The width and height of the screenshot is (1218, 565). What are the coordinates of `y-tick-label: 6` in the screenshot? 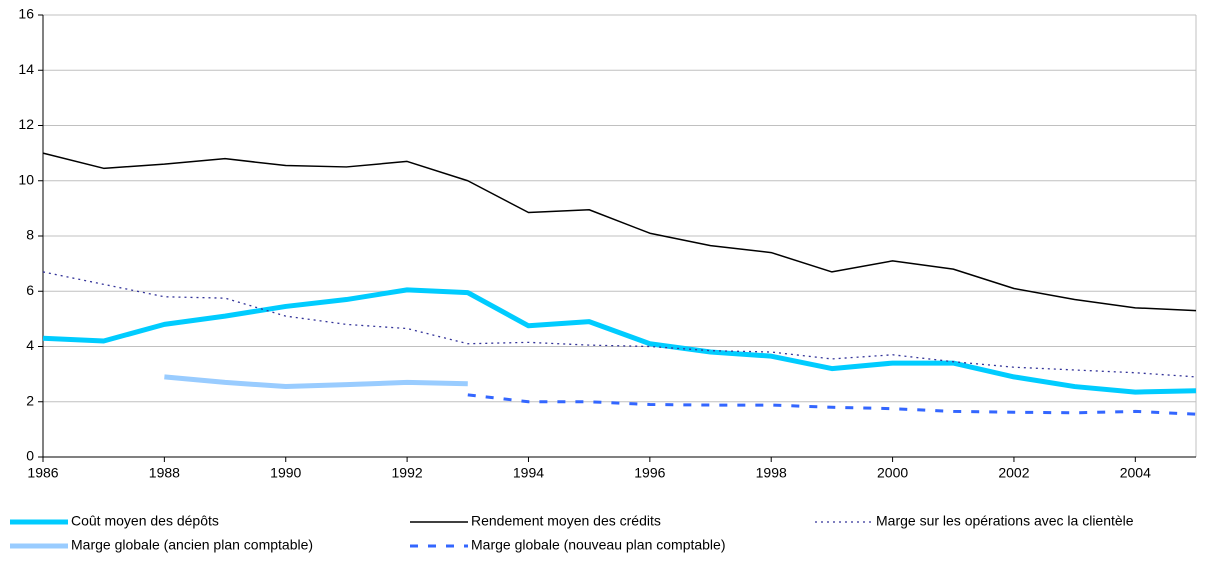 It's located at (30, 290).